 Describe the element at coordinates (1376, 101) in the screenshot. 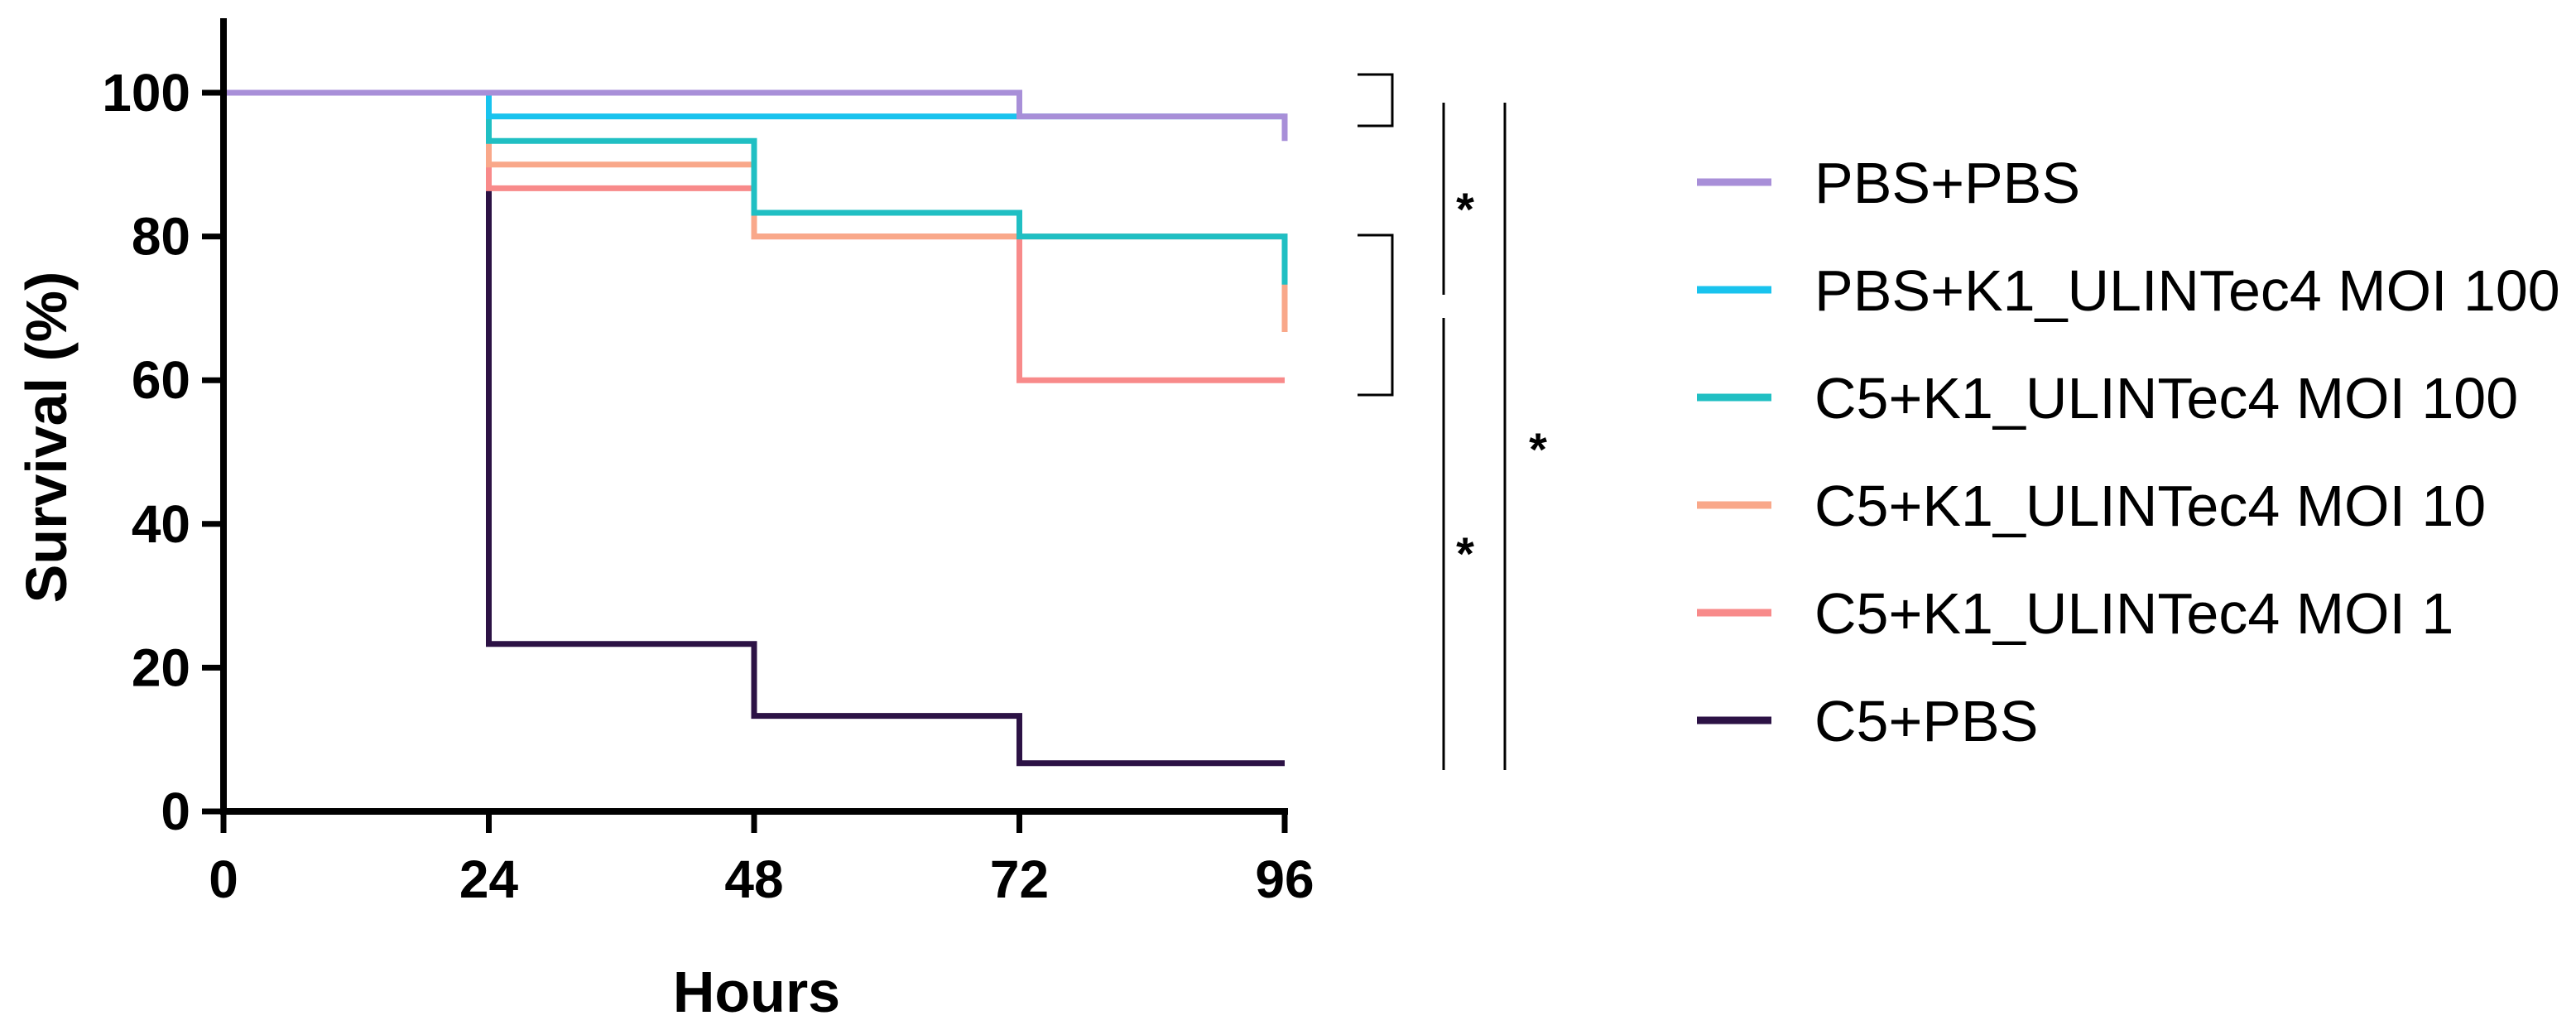

I see `bracket-top` at that location.